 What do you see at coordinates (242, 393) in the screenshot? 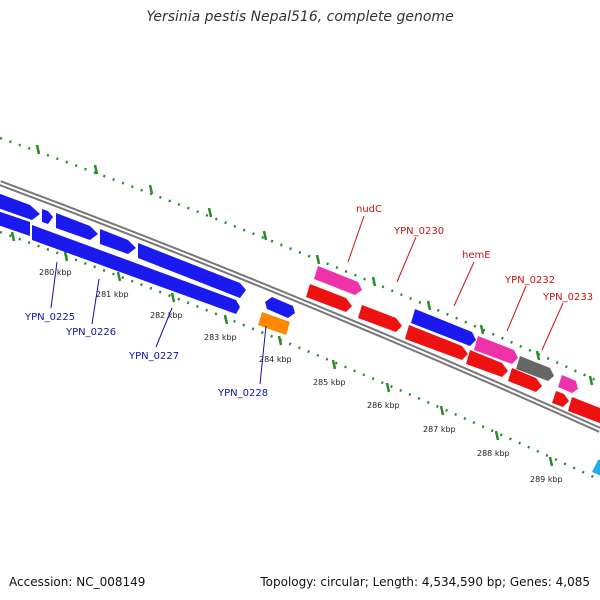
I see `gene-label-ypn-0228: YPN_0228` at bounding box center [242, 393].